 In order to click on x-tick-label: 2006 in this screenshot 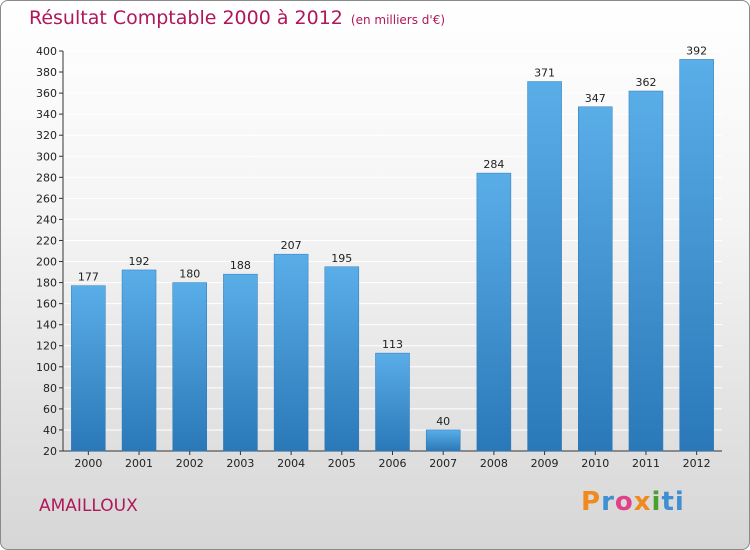, I will do `click(393, 463)`.